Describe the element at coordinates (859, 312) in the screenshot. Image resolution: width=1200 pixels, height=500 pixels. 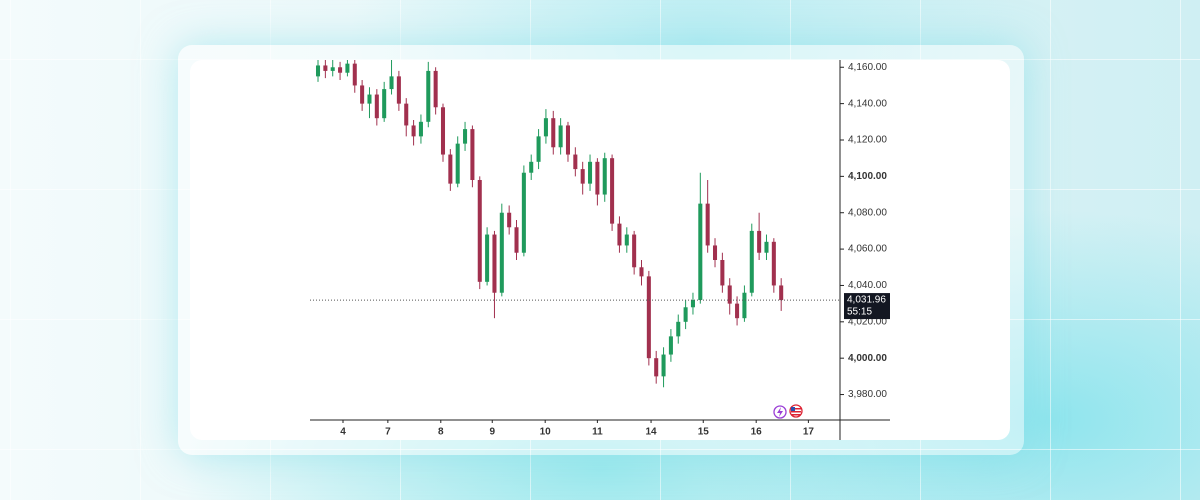
I see `countdown-label: 55:15` at that location.